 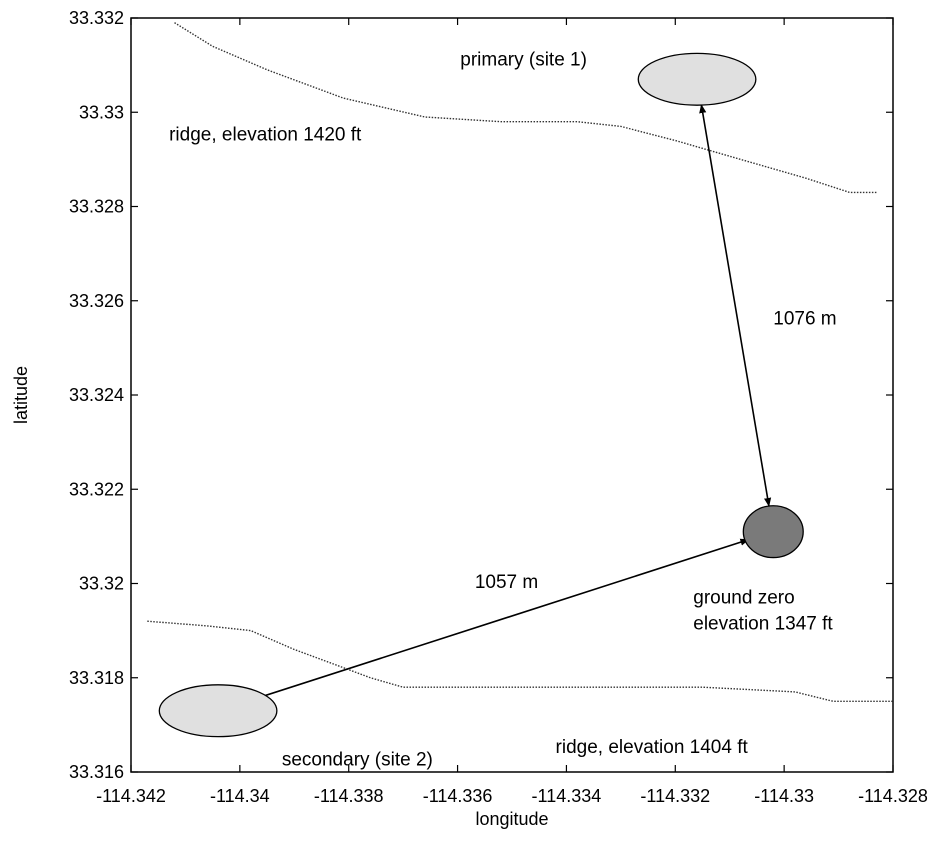 What do you see at coordinates (96, 772) in the screenshot?
I see `y-tick-label: 33.316` at bounding box center [96, 772].